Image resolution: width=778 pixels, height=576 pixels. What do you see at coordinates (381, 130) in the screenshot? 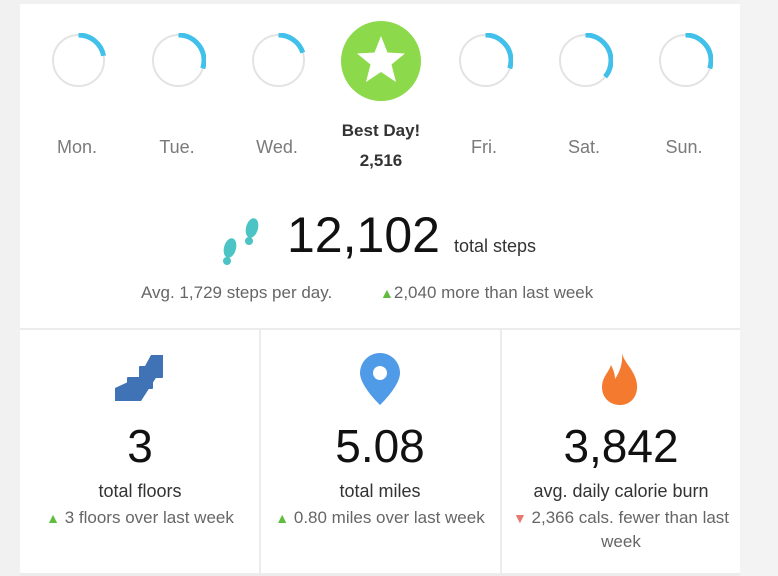
I see `best-day-title: Best Day!` at bounding box center [381, 130].